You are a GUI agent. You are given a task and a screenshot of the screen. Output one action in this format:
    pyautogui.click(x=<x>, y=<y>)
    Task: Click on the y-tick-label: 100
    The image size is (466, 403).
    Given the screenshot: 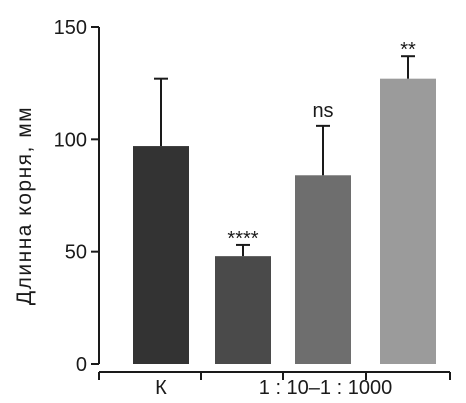 What is the action you would take?
    pyautogui.click(x=70, y=140)
    